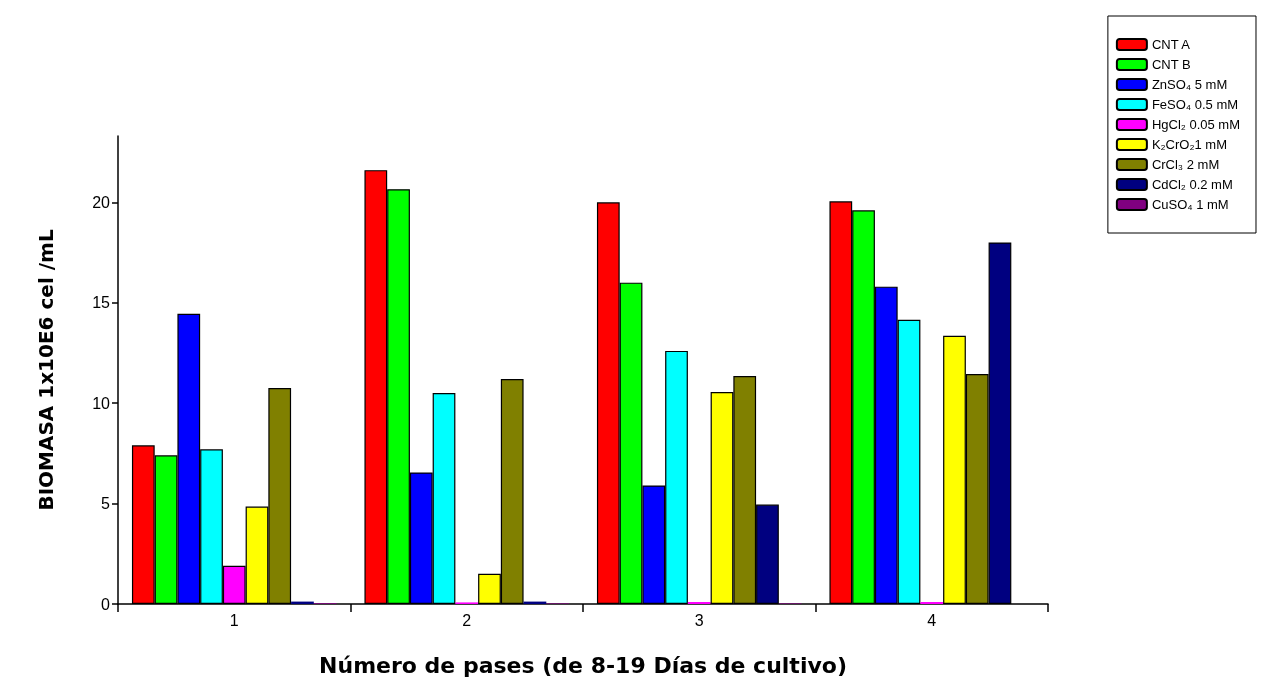 This screenshot has height=700, width=1268. I want to click on legend-label: ZnSO₄ 5 mM, so click(1189, 84).